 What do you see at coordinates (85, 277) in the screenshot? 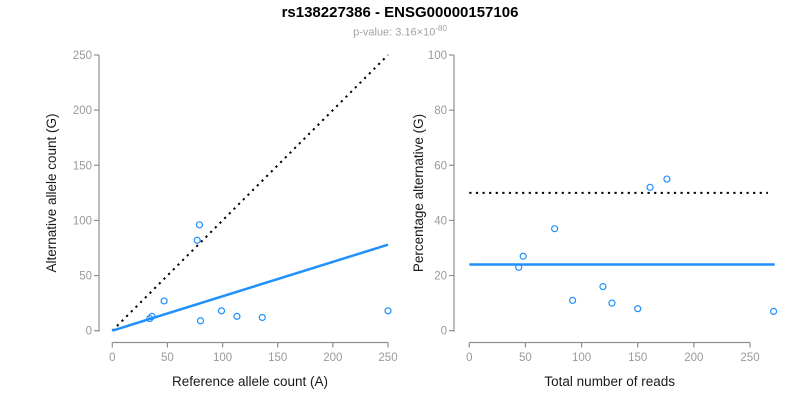
I see `y-tick-label: 50` at bounding box center [85, 277].